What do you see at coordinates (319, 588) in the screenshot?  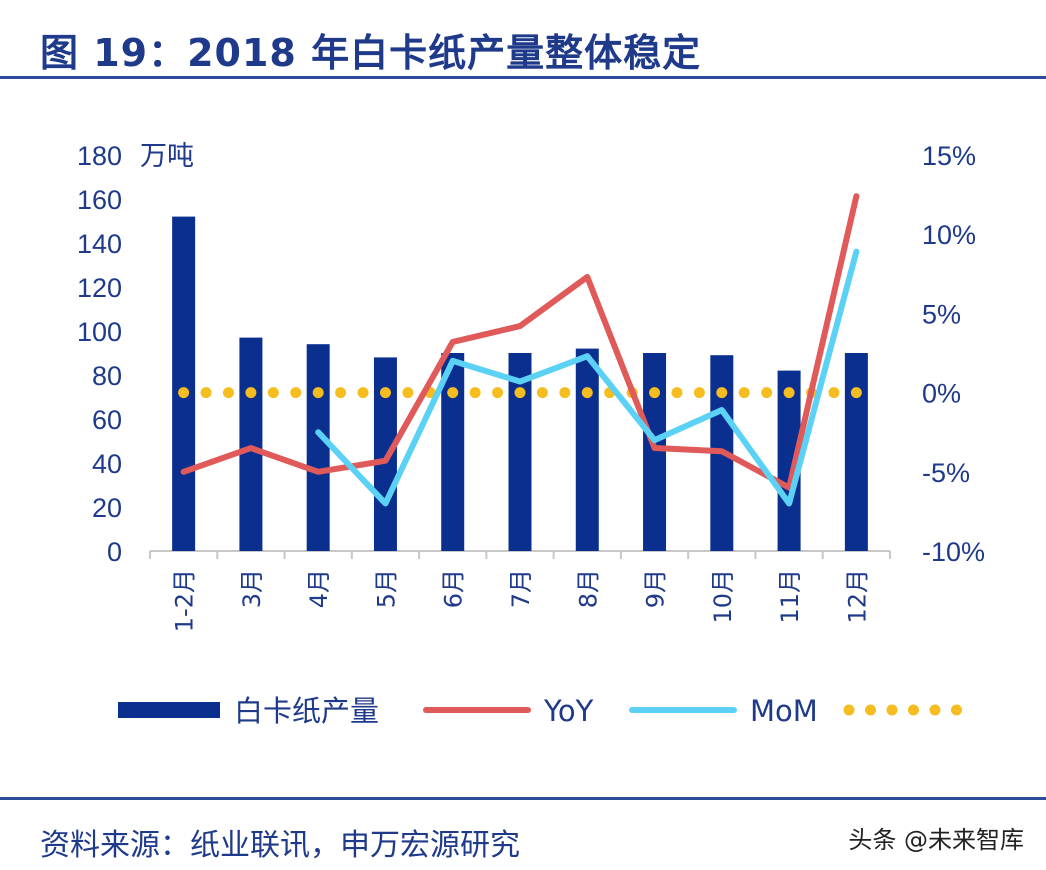 I see `x-tick-label: 4月` at bounding box center [319, 588].